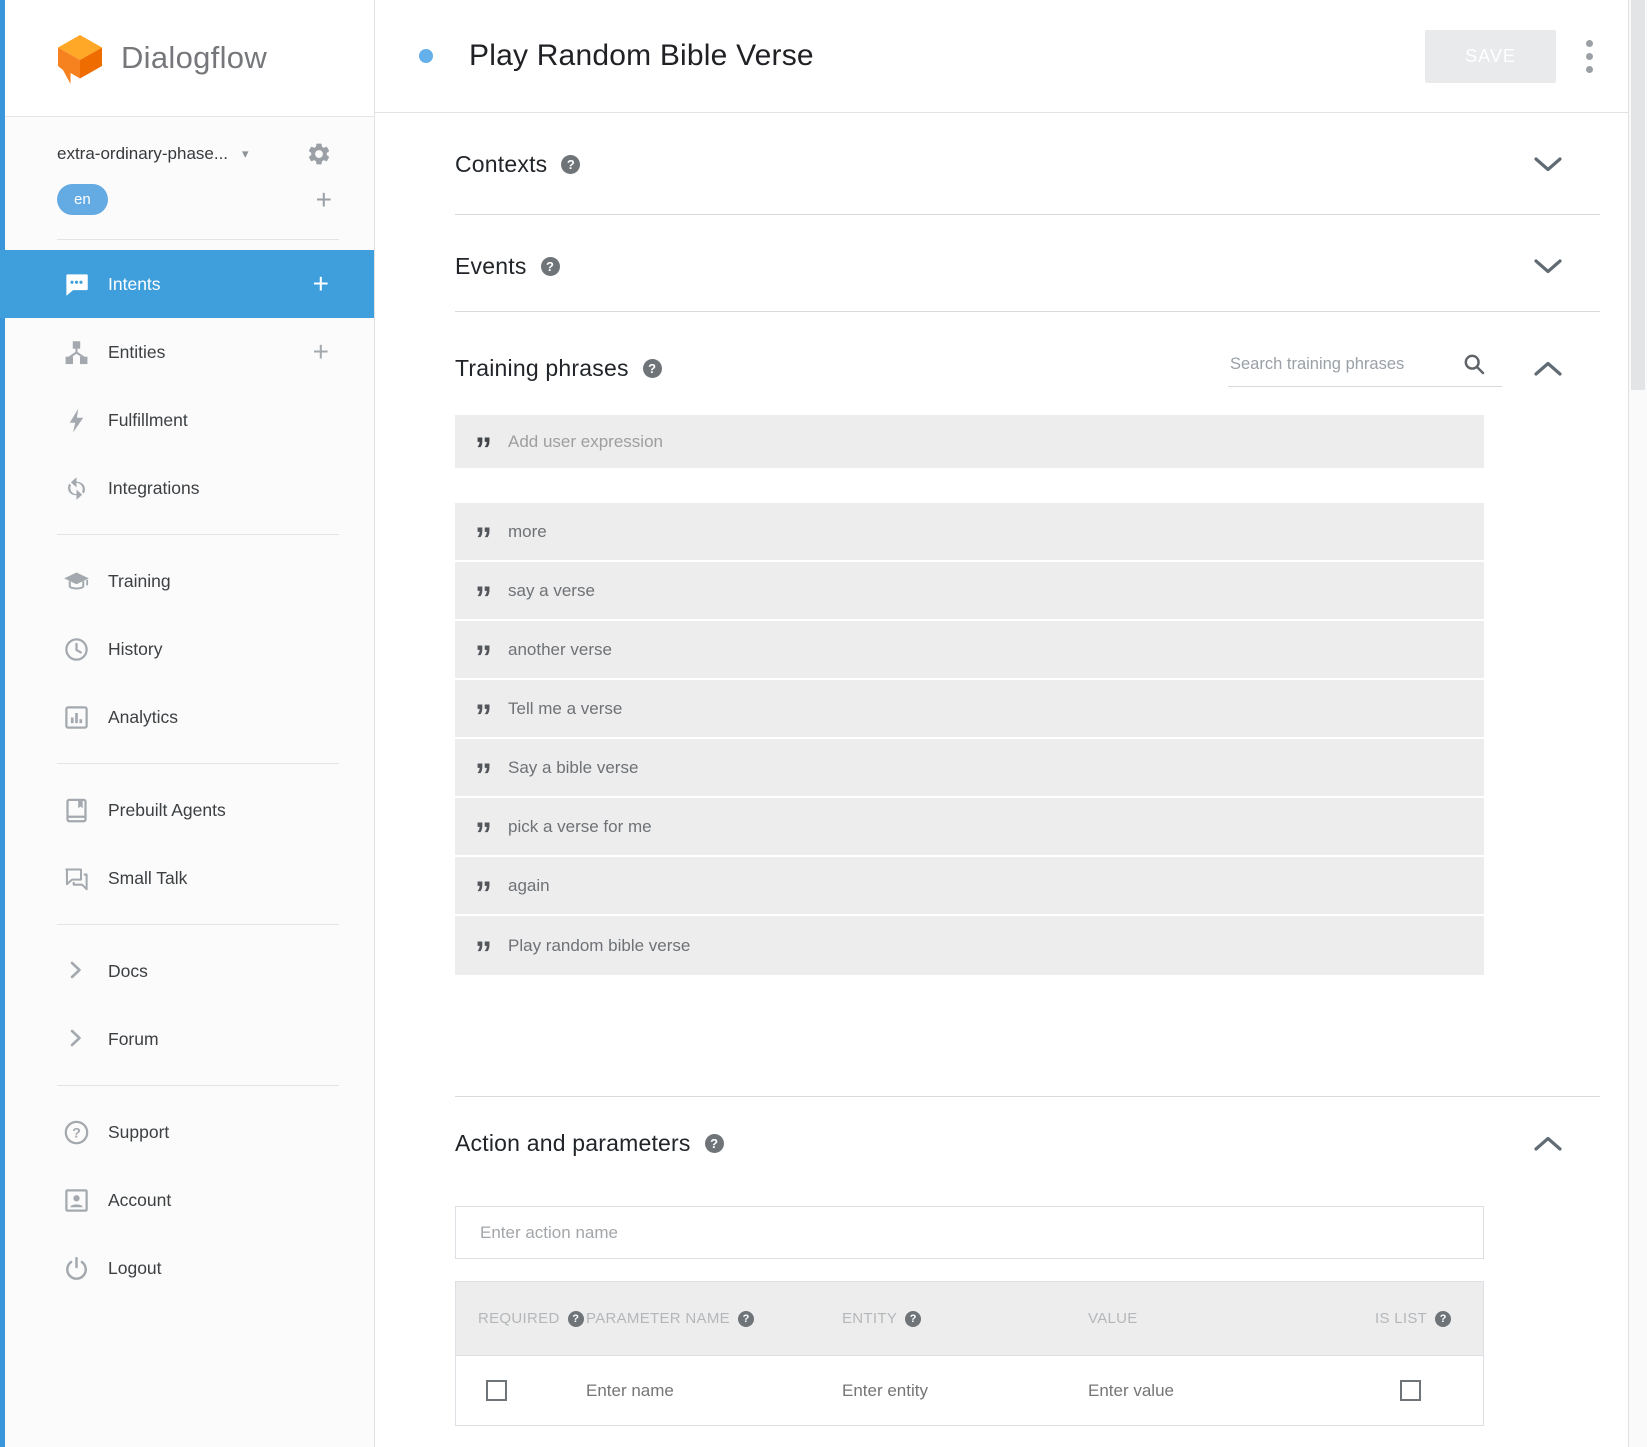  What do you see at coordinates (969, 650) in the screenshot?
I see `training-phrase-row: ” another verse` at bounding box center [969, 650].